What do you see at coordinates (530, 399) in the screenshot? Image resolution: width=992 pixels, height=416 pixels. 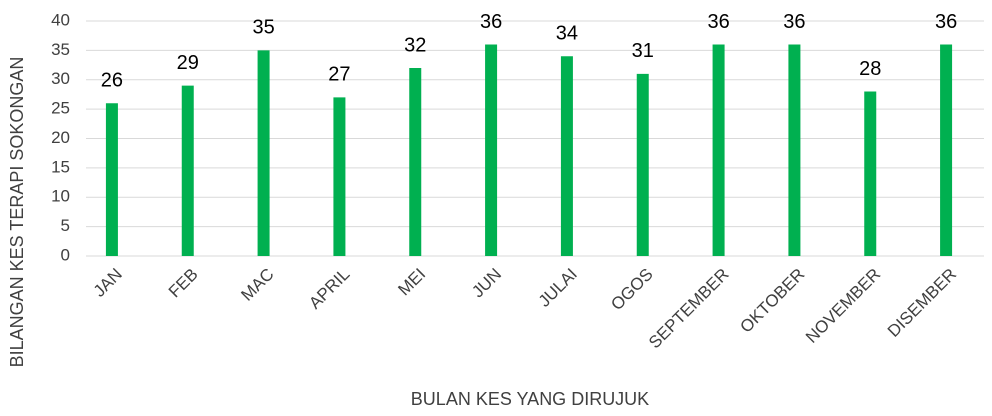 I see `x-axis-title: BULAN KES YANG DIRUJUK` at bounding box center [530, 399].